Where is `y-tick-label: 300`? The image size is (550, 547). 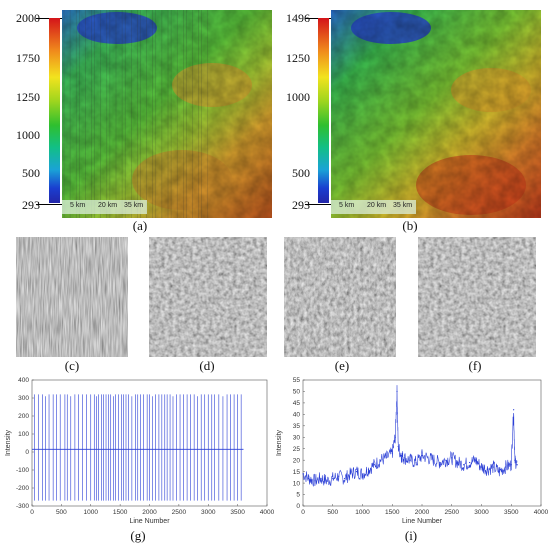 y-tick-label: 300 is located at coordinates (23, 398).